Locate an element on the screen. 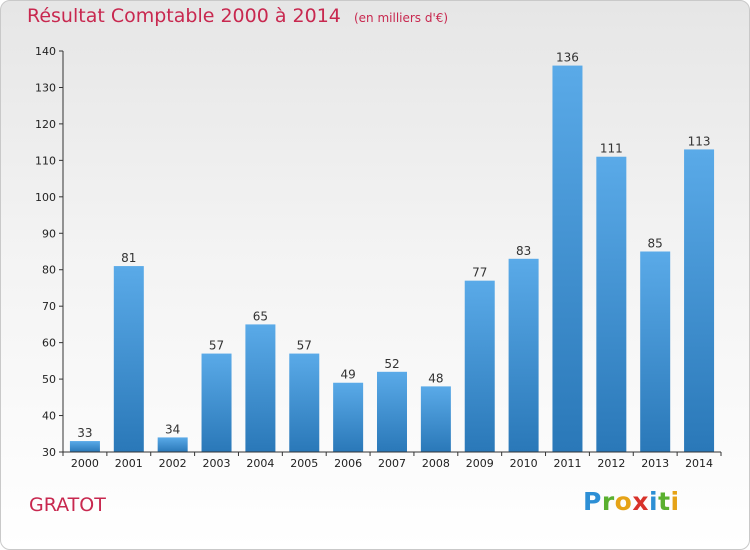 This screenshot has height=550, width=750. proxiti-logo: Proxiti is located at coordinates (631, 501).